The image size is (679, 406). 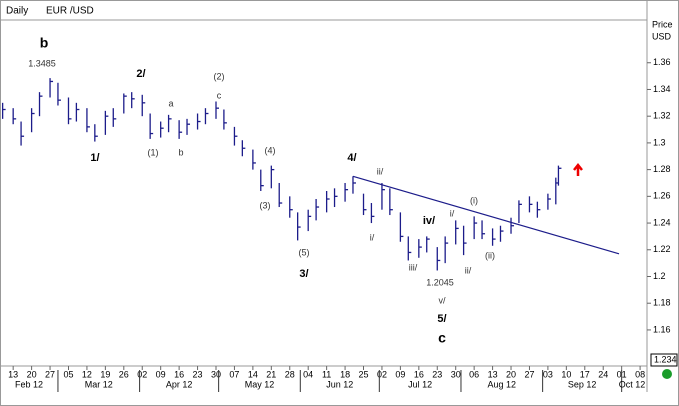 What do you see at coordinates (667, 374) in the screenshot?
I see `status-dot` at bounding box center [667, 374].